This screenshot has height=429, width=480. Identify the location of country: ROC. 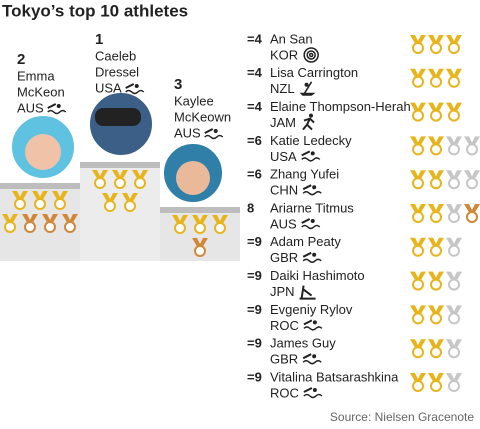
(284, 325).